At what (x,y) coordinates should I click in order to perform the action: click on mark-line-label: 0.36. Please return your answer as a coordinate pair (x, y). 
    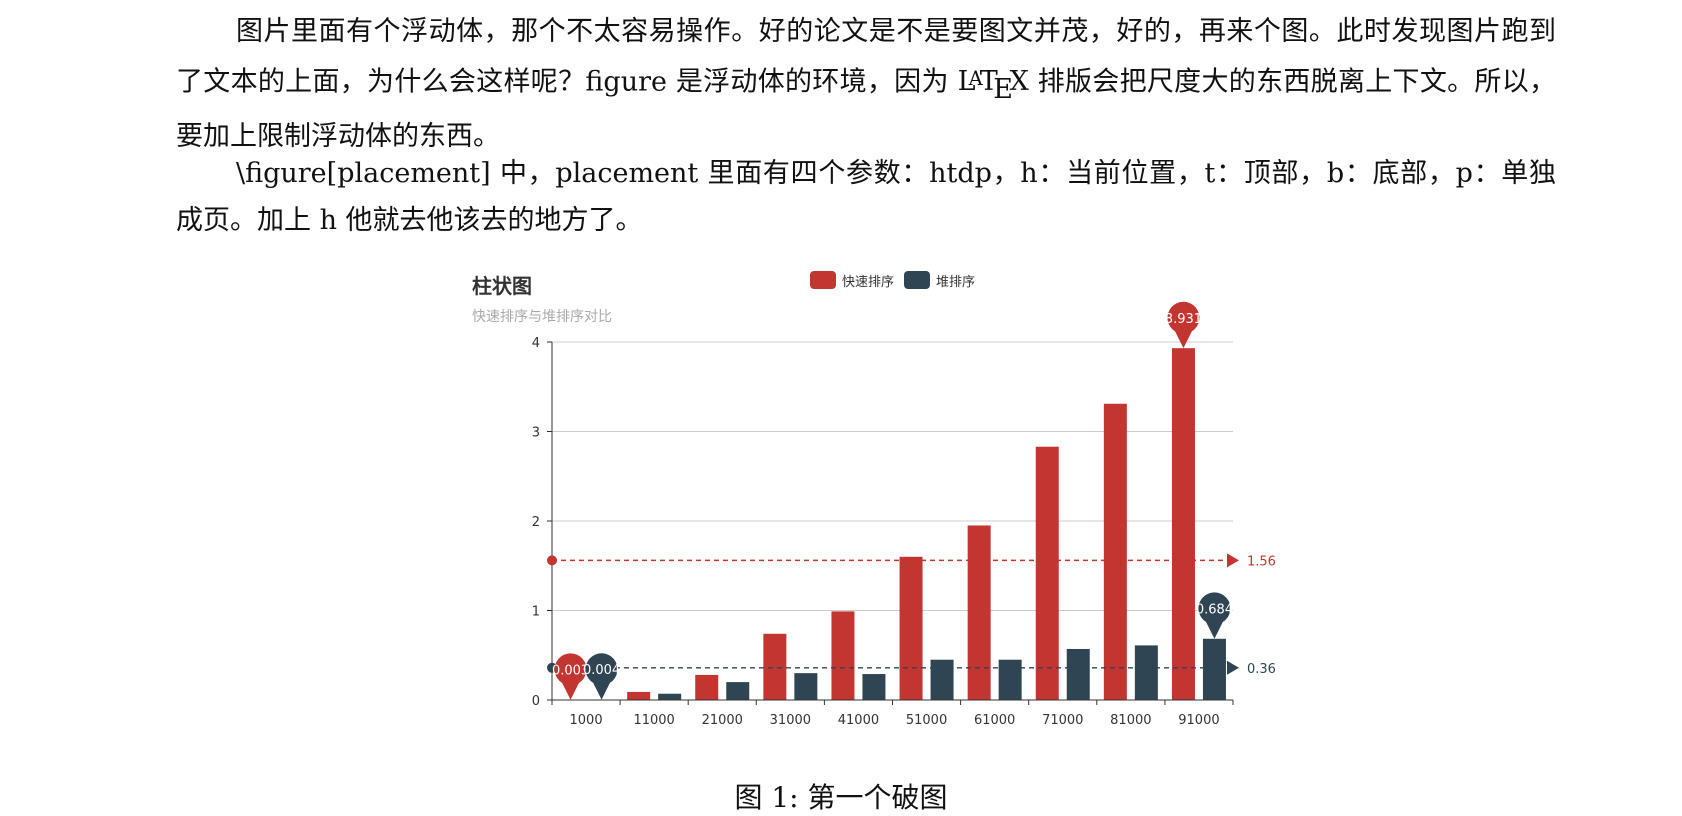
    Looking at the image, I should click on (1261, 669).